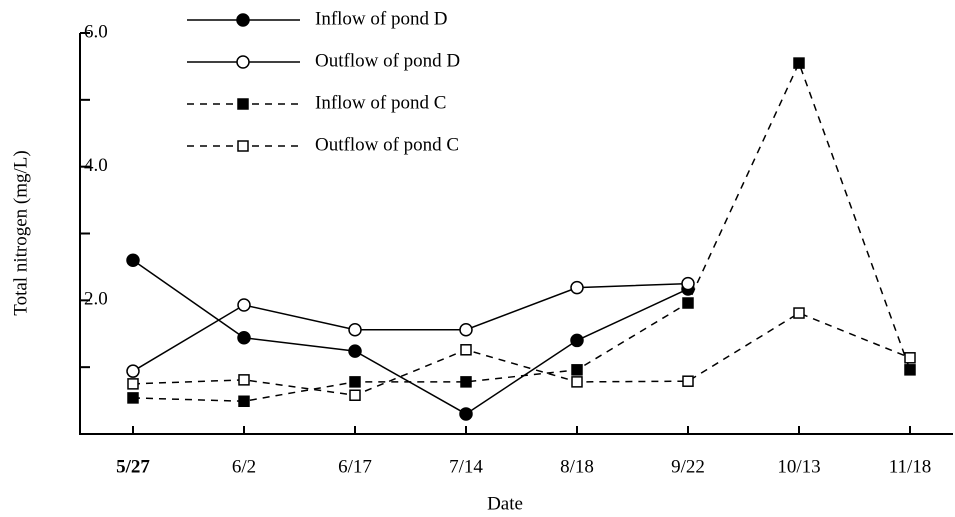 This screenshot has width=955, height=517. What do you see at coordinates (798, 466) in the screenshot?
I see `x-tick-label: 10/13` at bounding box center [798, 466].